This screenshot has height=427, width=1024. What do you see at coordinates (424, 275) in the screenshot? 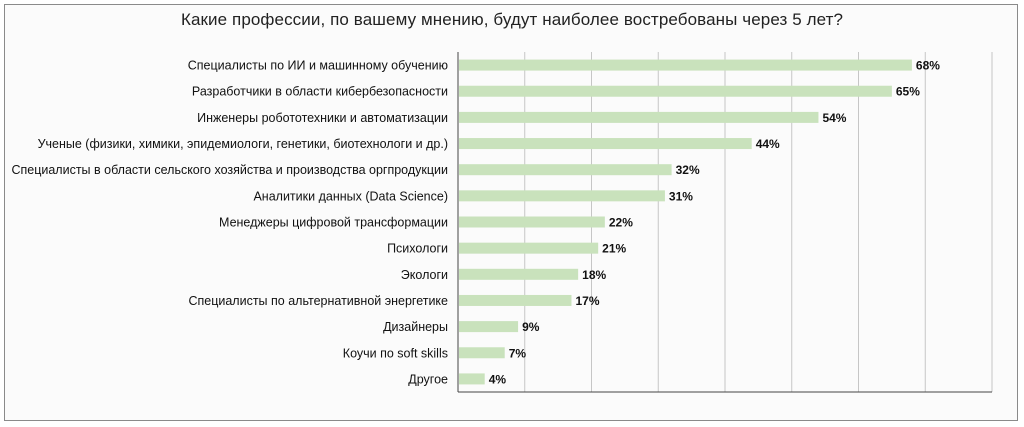
I see `category-label: Экологи` at bounding box center [424, 275].